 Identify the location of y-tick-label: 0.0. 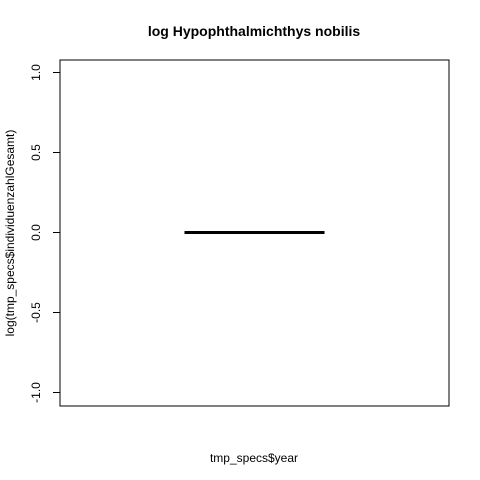
(36, 232).